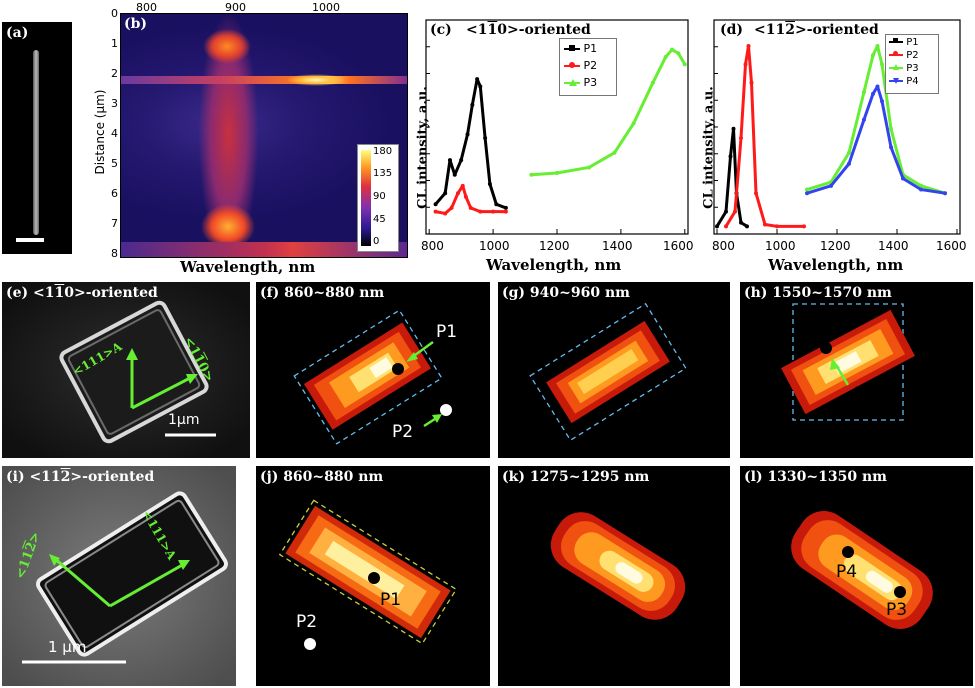 Image resolution: width=975 pixels, height=688 pixels. I want to click on point-p2, so click(310, 644).